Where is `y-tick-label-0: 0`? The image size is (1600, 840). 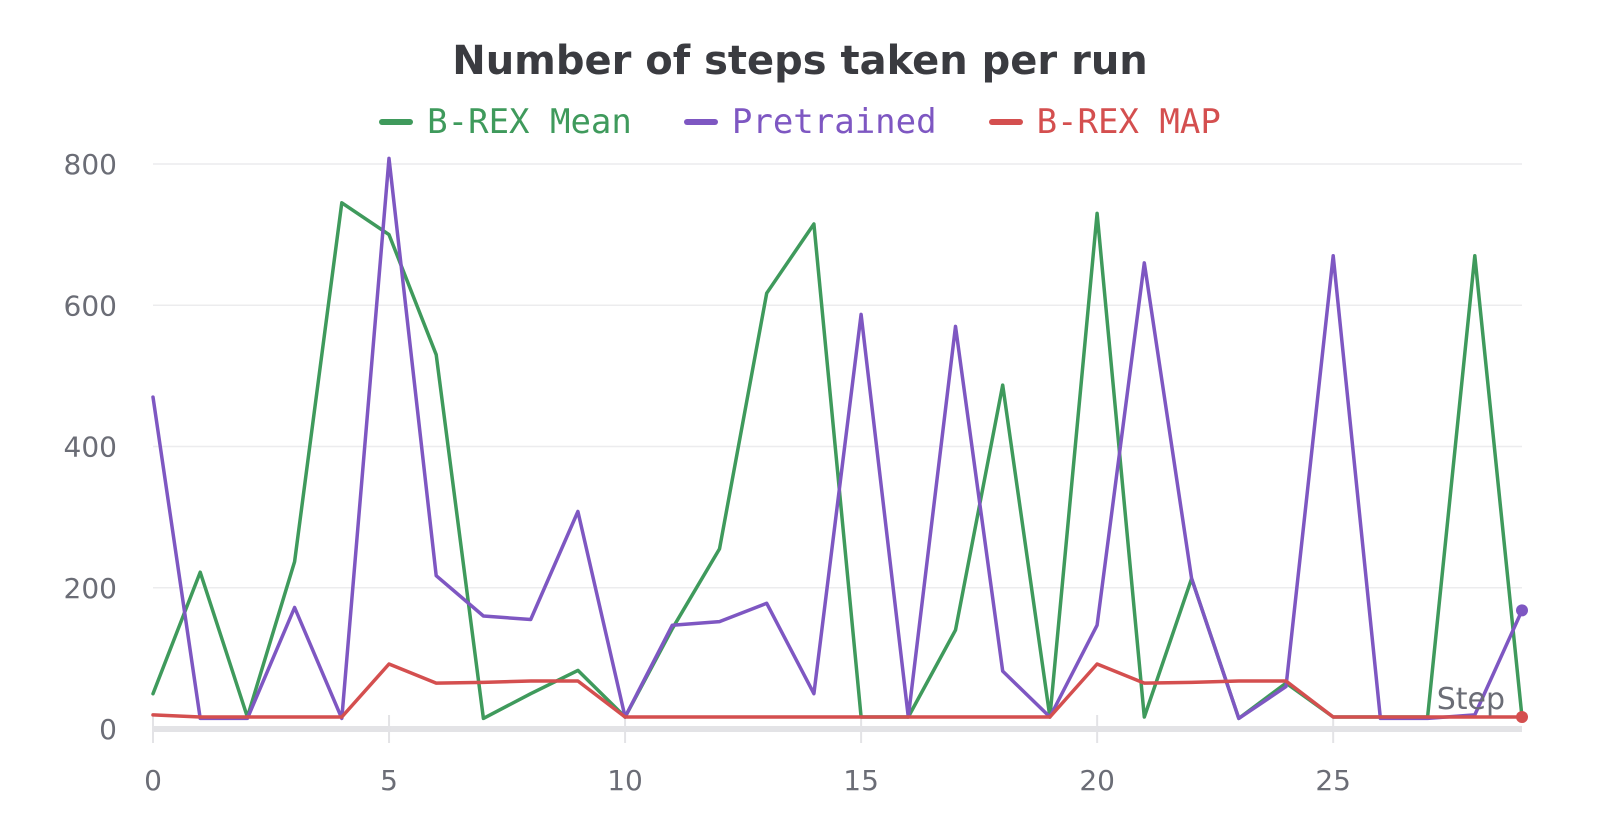
y-tick-label-0: 0 is located at coordinates (108, 729).